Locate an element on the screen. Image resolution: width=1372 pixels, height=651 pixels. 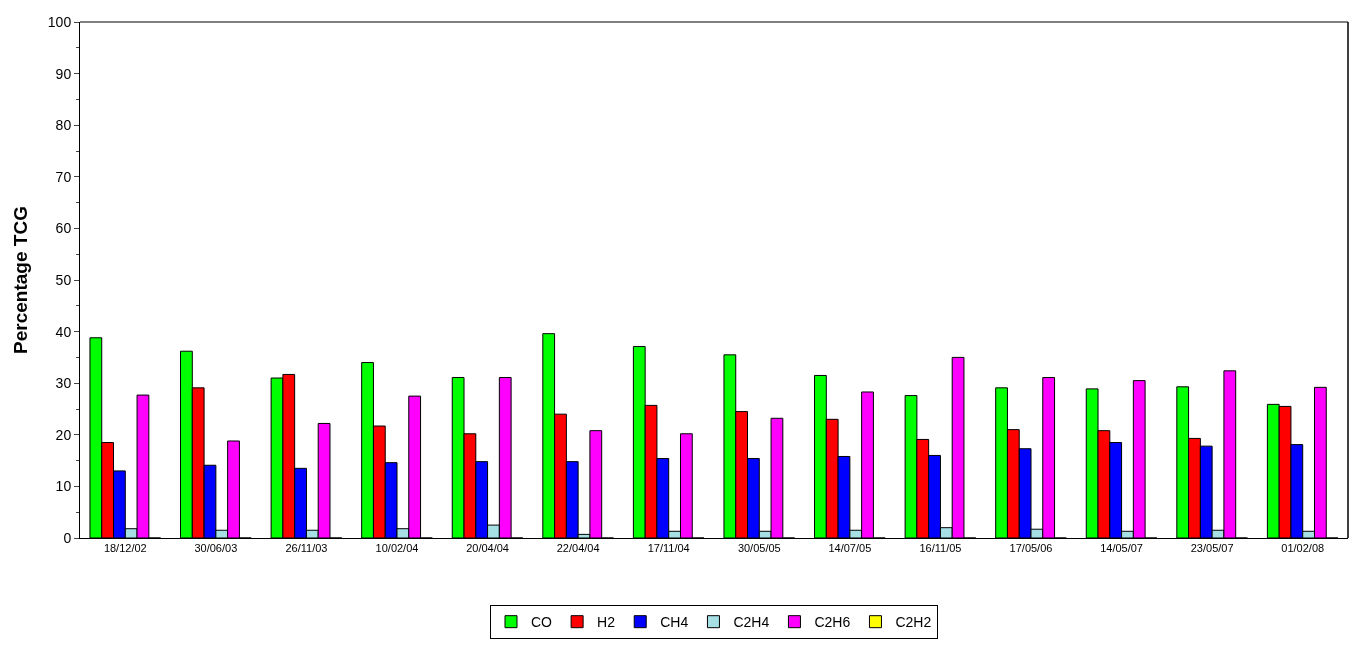
x-tick-label: 30/05/05 is located at coordinates (759, 548).